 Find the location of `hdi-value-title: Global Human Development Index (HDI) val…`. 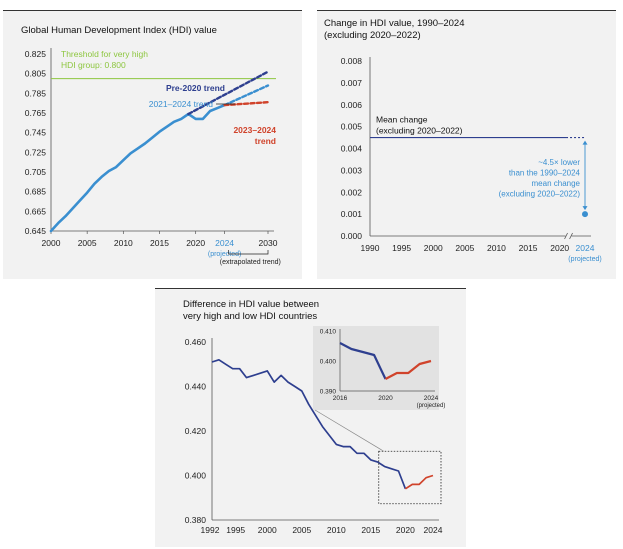

hdi-value-title: Global Human Development Index (HDI) val… is located at coordinates (119, 30).